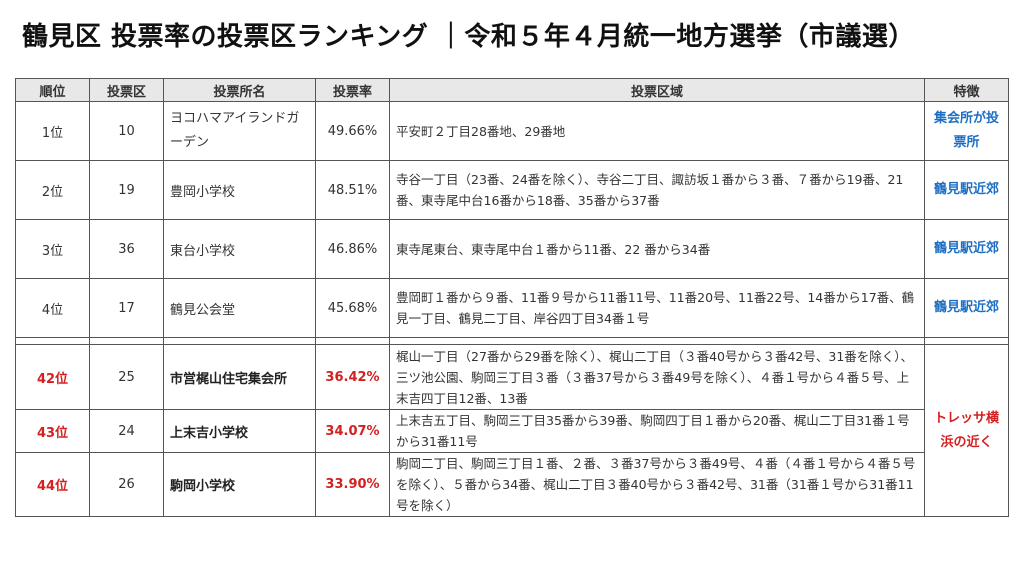 The height and width of the screenshot is (576, 1024). I want to click on rank-cell: 44位, so click(52, 484).